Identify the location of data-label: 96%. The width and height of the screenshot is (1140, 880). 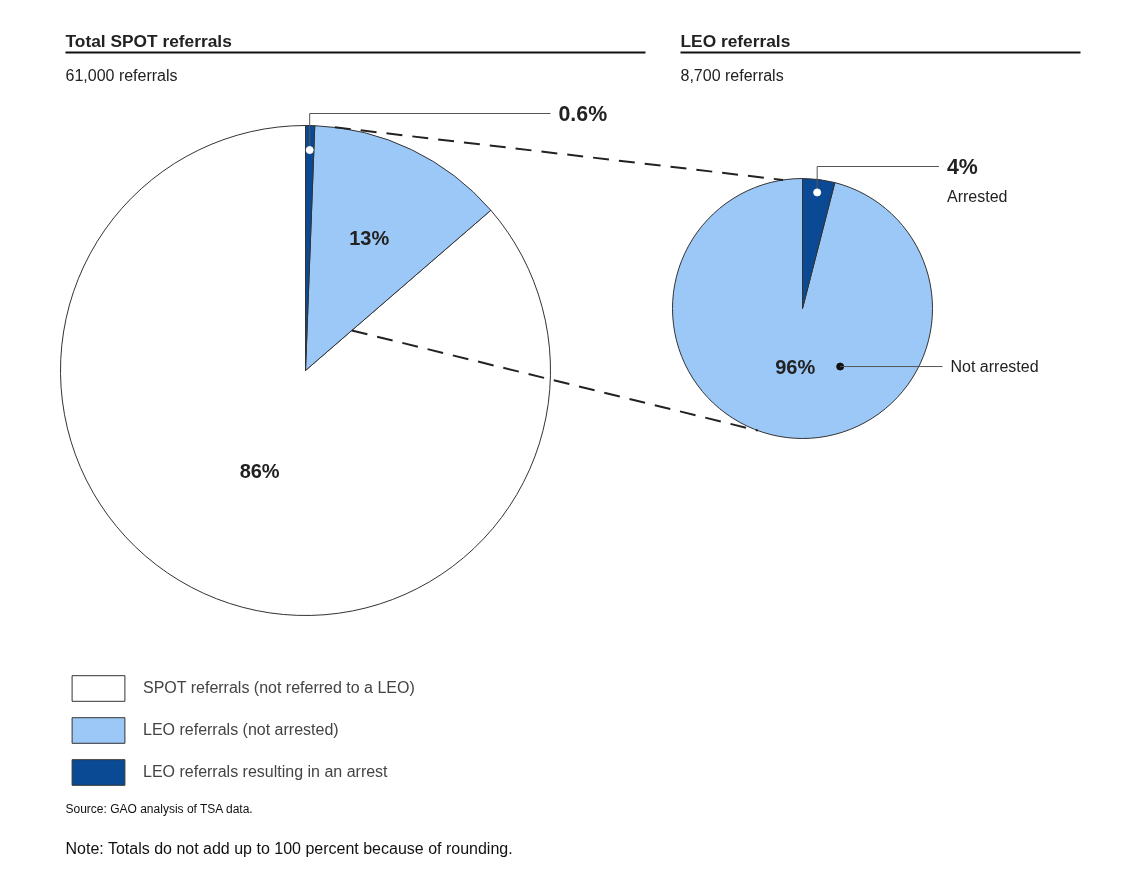
(795, 366).